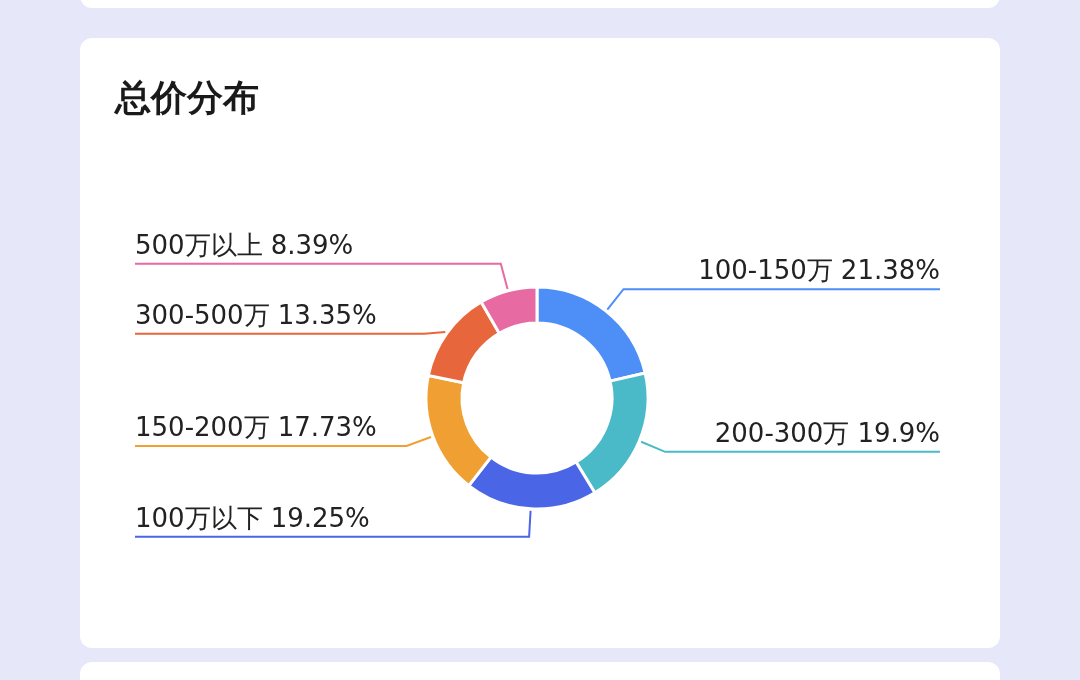 This screenshot has height=680, width=1080. I want to click on data-label: 13.35%, so click(327, 314).